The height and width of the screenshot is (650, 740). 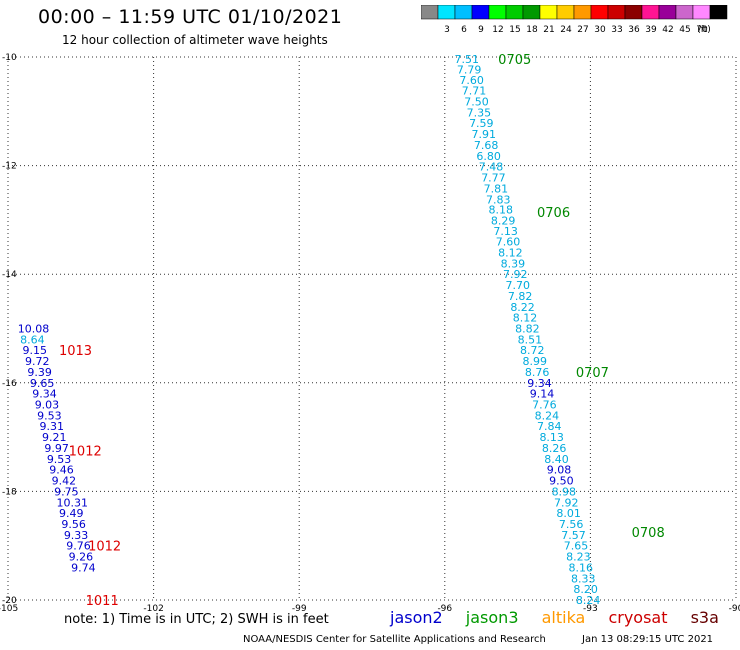 I want to click on satellite-s3a: s3a, so click(x=704, y=617).